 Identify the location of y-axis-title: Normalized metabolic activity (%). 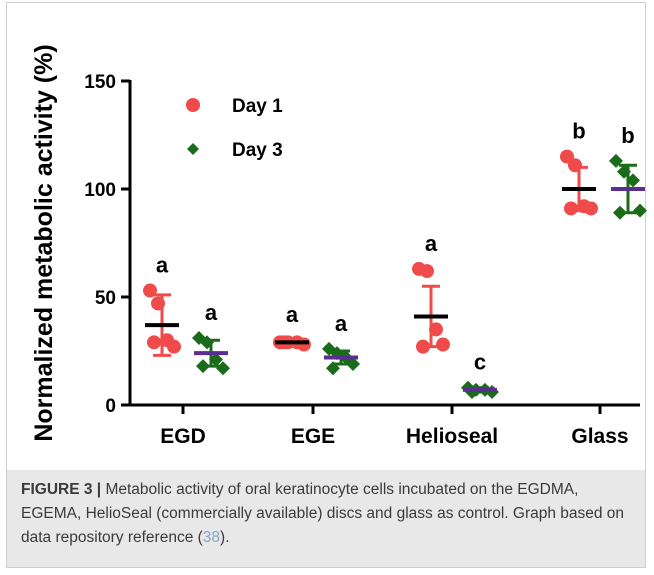
(44, 242).